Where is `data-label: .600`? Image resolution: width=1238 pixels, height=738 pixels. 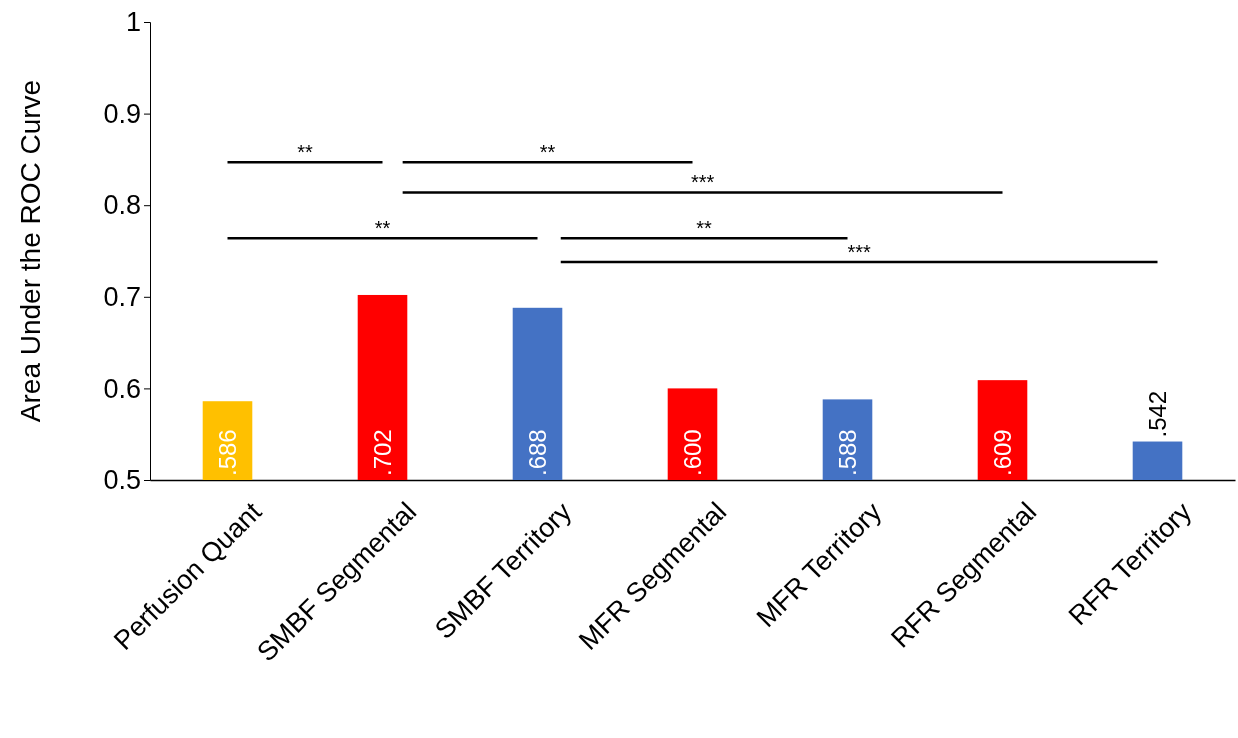
data-label: .600 is located at coordinates (692, 452).